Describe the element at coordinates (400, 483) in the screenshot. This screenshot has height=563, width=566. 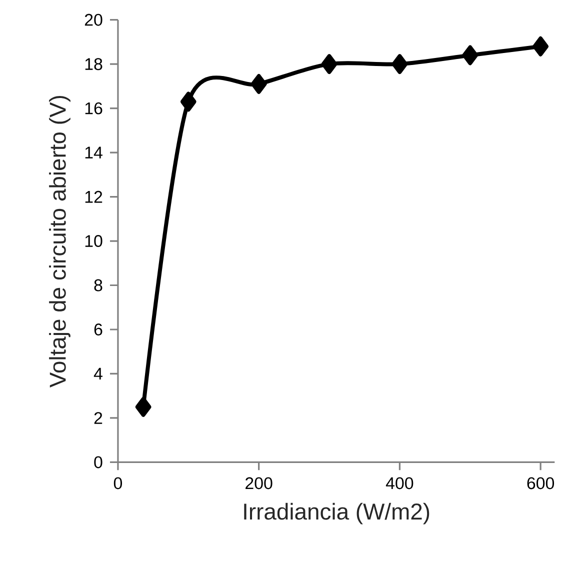
I see `x-tick-label: 400` at that location.